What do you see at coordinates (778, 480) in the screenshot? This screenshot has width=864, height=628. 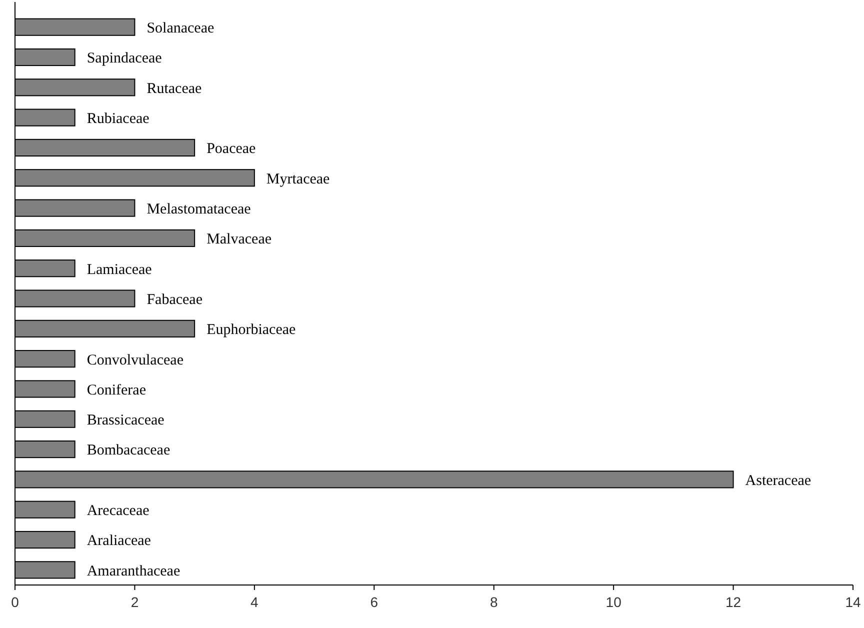 I see `y-tick-label: Asteraceae` at bounding box center [778, 480].